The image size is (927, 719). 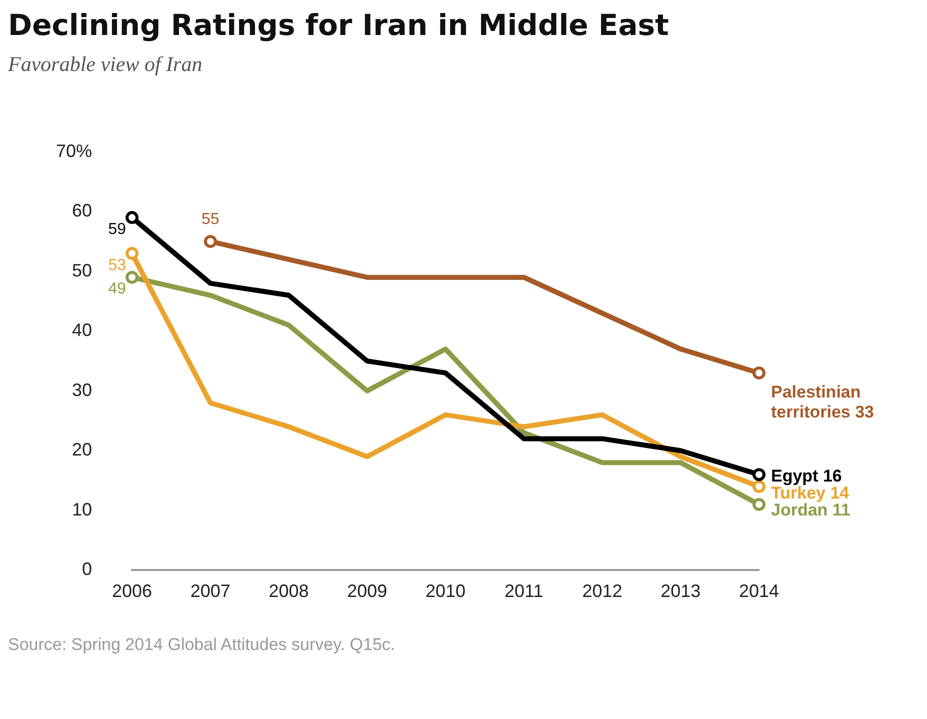 I want to click on x-tick-label: 2008, so click(x=288, y=590).